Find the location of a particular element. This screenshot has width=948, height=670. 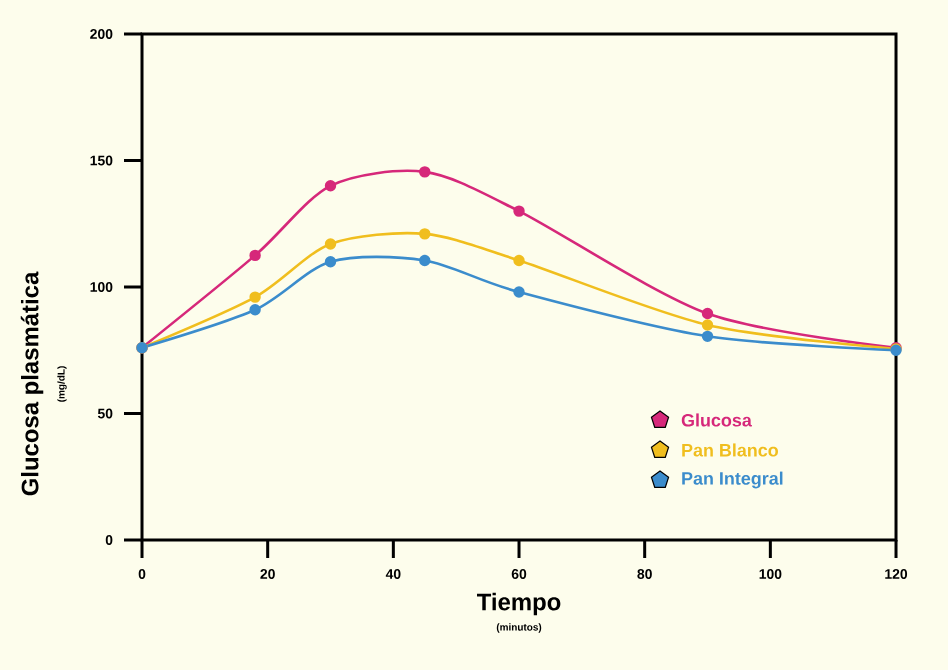

y-axis-title: Glucosa plasmática is located at coordinates (32, 383).